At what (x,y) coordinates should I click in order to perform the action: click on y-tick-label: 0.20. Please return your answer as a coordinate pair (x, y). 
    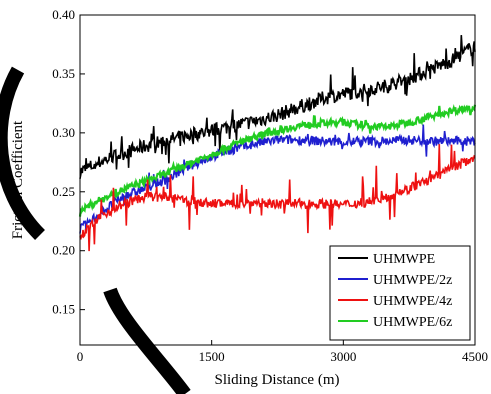
    Looking at the image, I should click on (63, 250).